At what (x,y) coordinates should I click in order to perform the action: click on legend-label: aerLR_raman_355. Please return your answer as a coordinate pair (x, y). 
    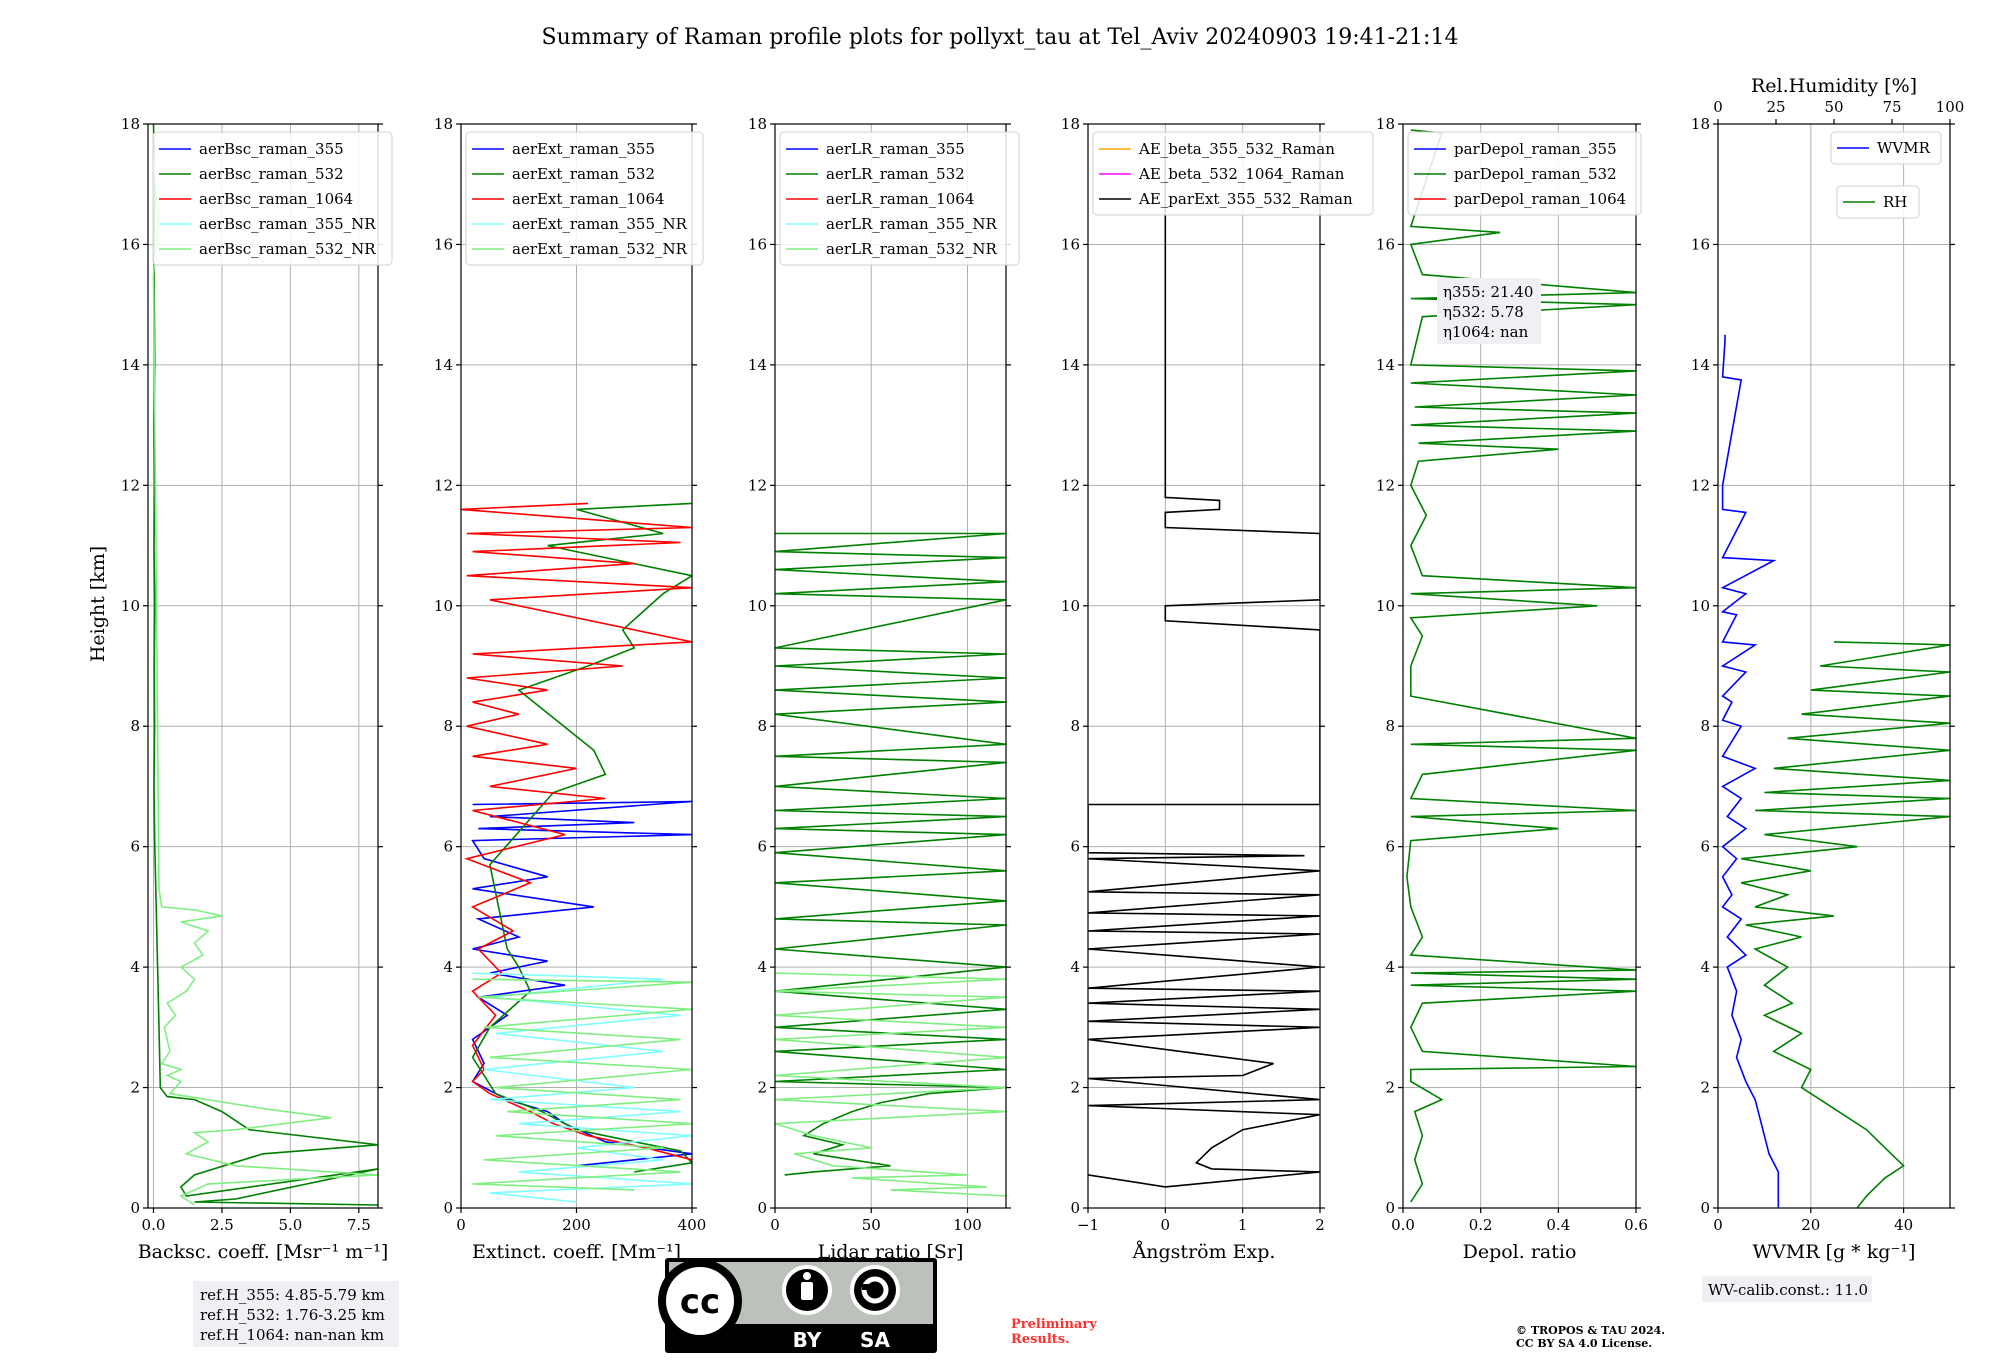
    Looking at the image, I should click on (895, 149).